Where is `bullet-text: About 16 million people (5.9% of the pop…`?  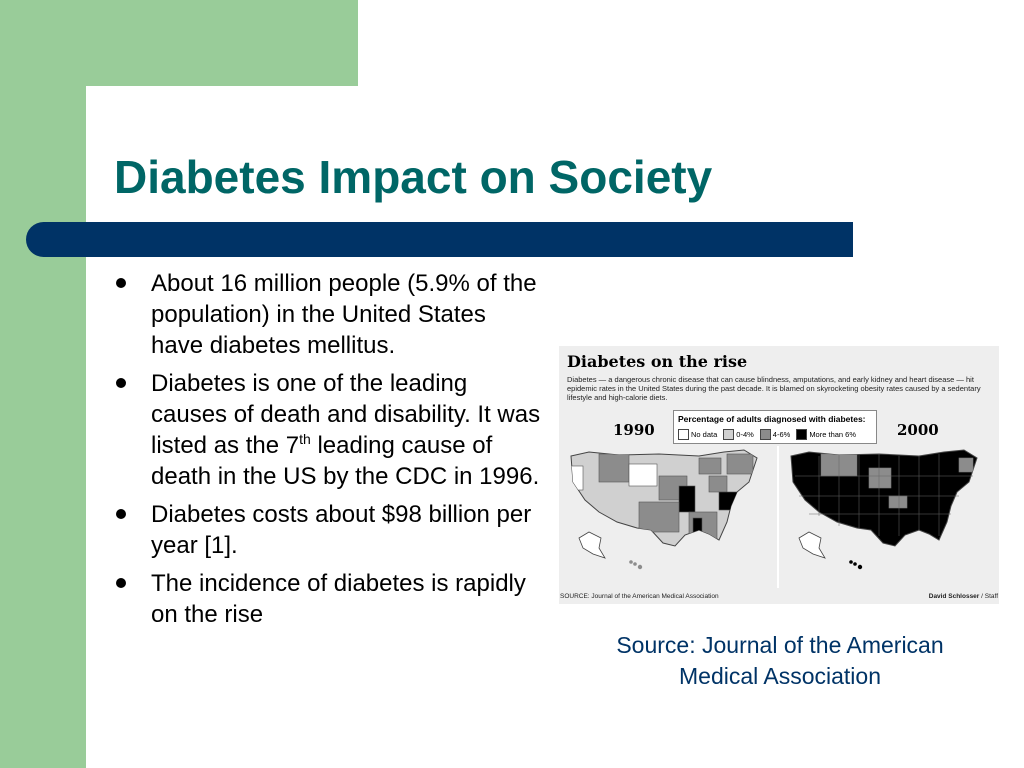 bullet-text: About 16 million people (5.9% of the pop… is located at coordinates (344, 314).